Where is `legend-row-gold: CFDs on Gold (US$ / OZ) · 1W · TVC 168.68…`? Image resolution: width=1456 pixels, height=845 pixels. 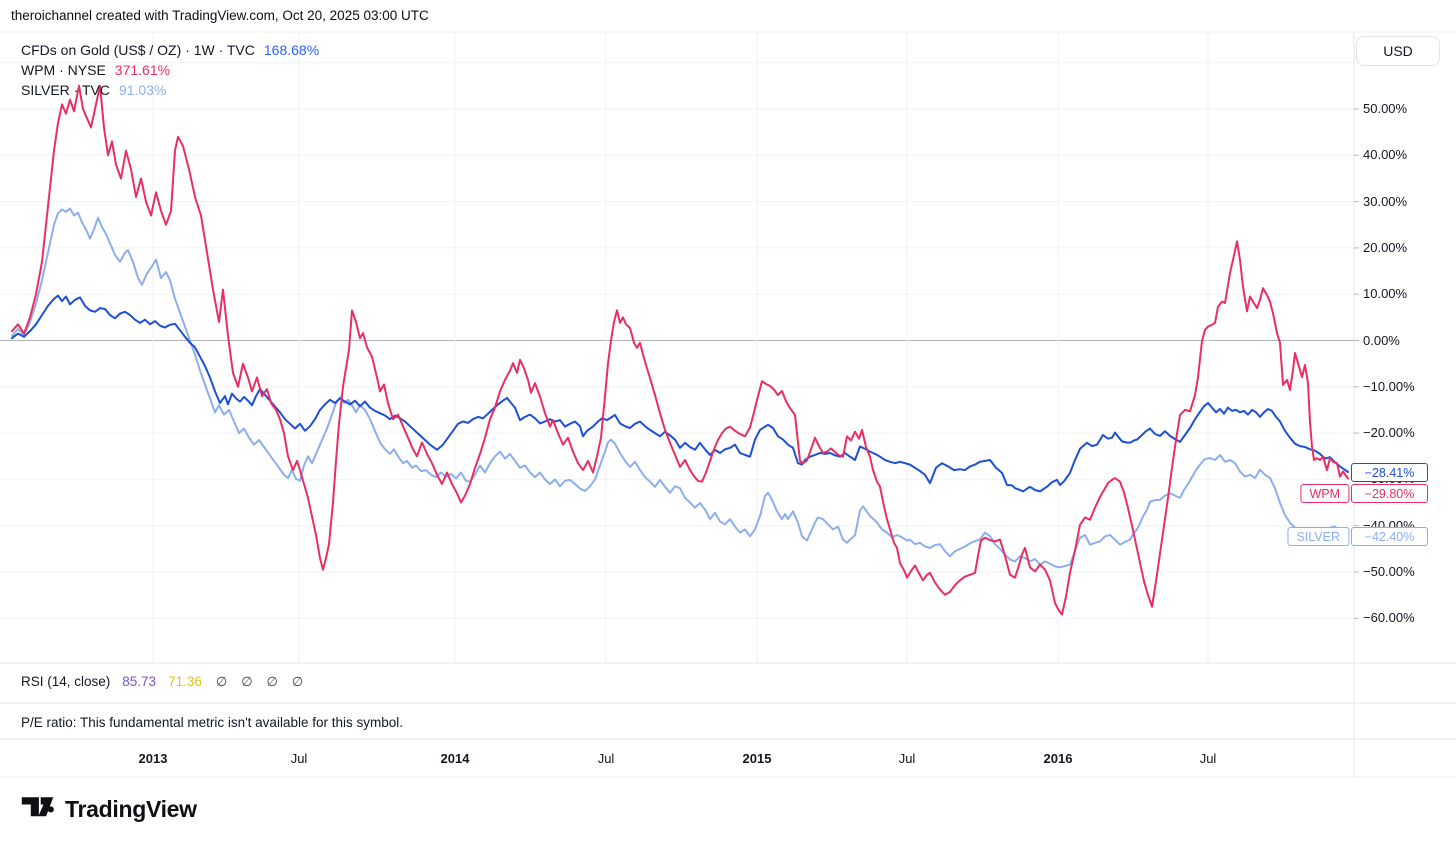 legend-row-gold: CFDs on Gold (US$ / OZ) · 1W · TVC 168.68… is located at coordinates (170, 50).